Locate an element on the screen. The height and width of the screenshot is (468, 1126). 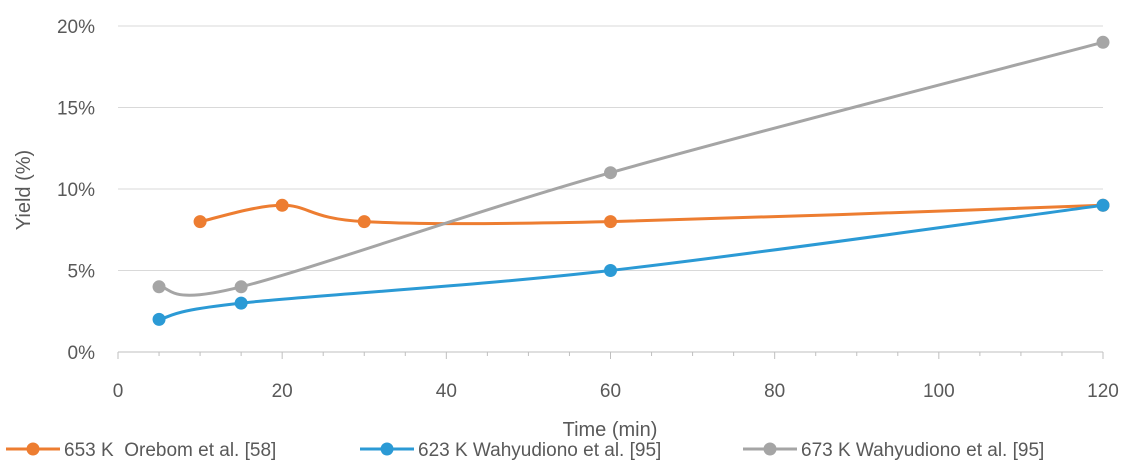
x-tick-label: 100 is located at coordinates (939, 391).